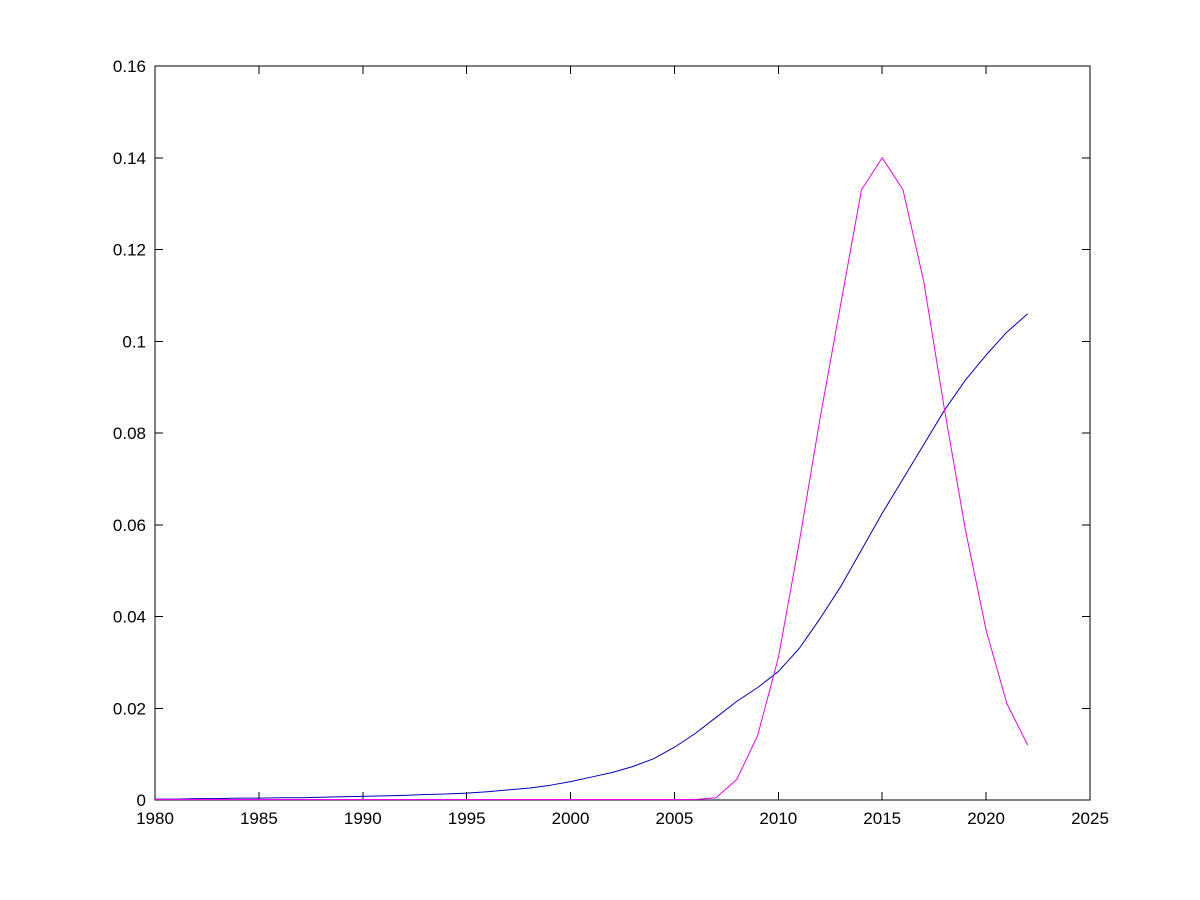 The height and width of the screenshot is (900, 1200). I want to click on y-tick-label: 0, so click(141, 800).